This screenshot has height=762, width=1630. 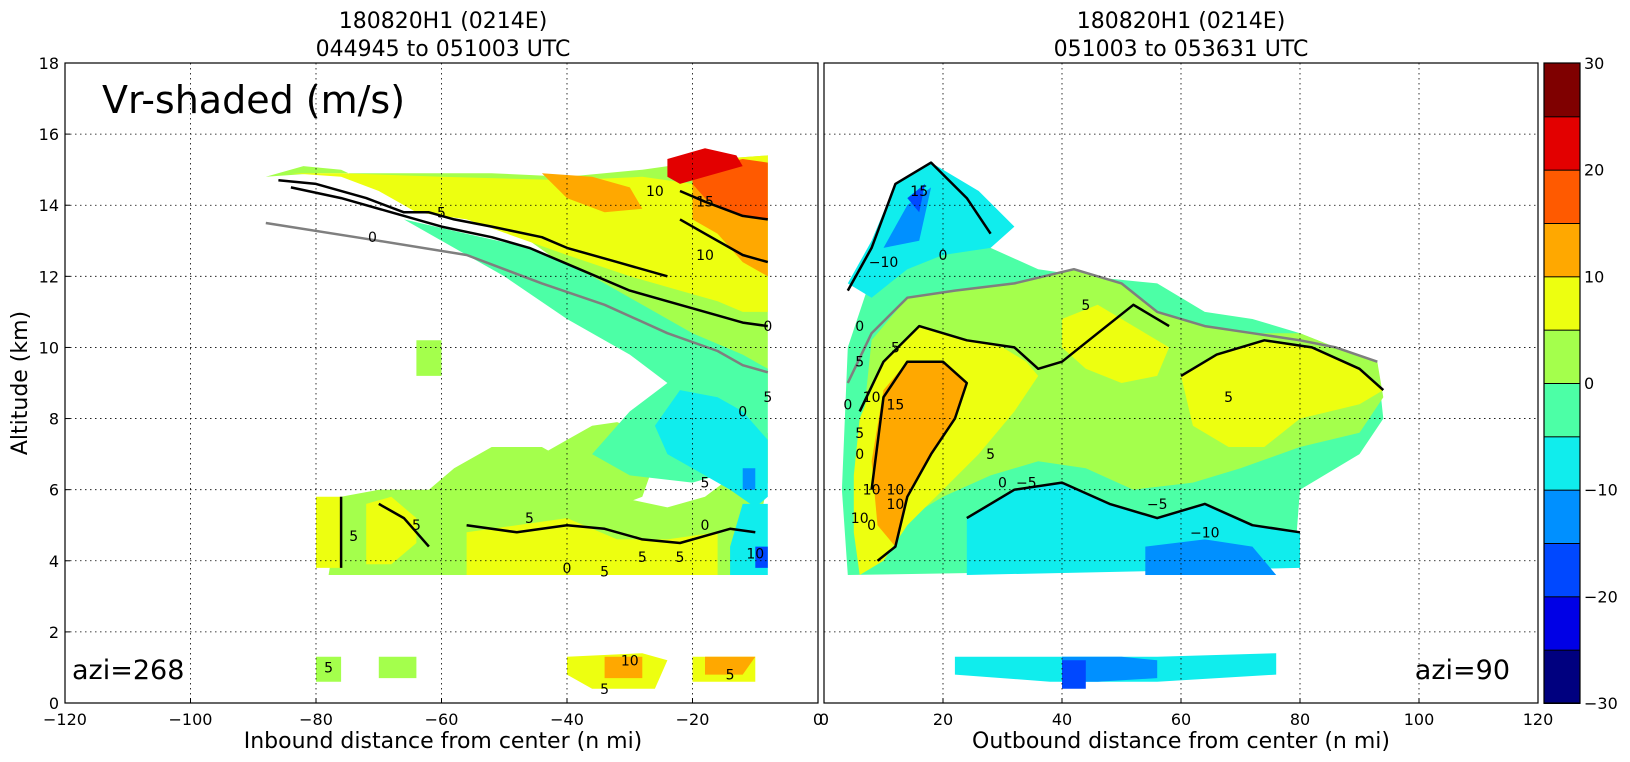 I want to click on x-tick-label: 20, so click(x=943, y=719).